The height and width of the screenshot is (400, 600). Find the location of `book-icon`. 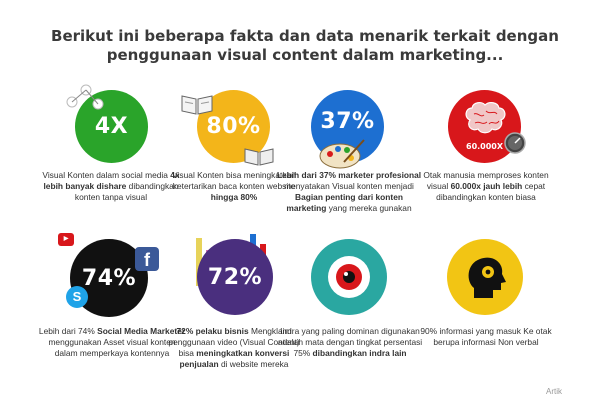

book-icon is located at coordinates (197, 105).